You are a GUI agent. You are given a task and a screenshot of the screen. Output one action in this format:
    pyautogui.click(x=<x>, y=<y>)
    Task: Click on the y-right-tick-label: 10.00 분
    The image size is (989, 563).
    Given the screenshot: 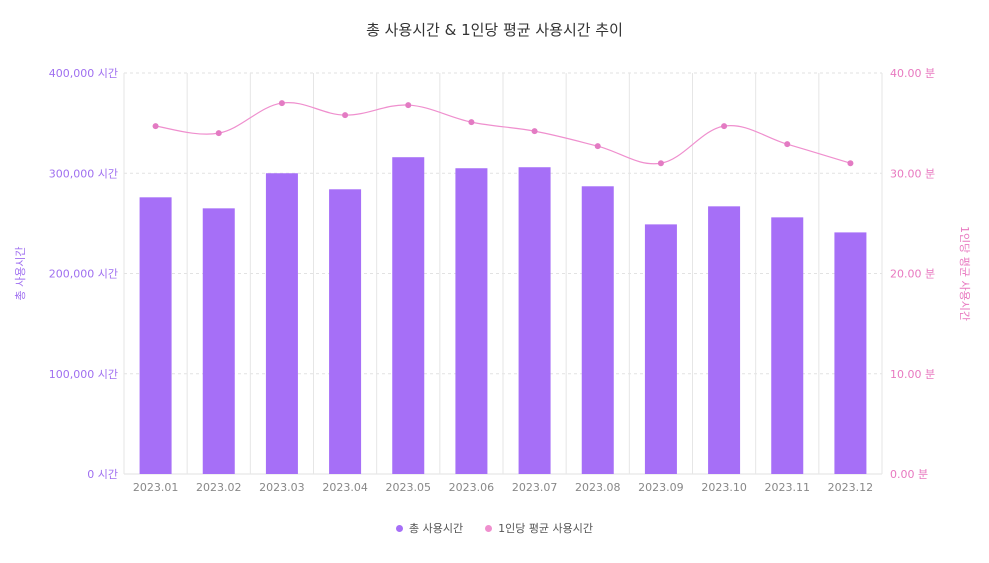 What is the action you would take?
    pyautogui.click(x=912, y=374)
    